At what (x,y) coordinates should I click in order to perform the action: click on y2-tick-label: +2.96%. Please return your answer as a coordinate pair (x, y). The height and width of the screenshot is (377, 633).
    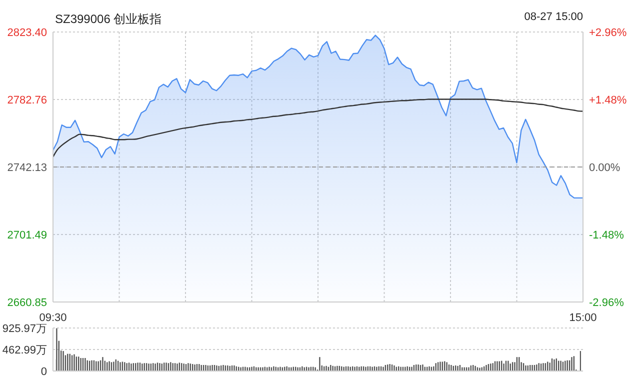
    Looking at the image, I should click on (608, 33).